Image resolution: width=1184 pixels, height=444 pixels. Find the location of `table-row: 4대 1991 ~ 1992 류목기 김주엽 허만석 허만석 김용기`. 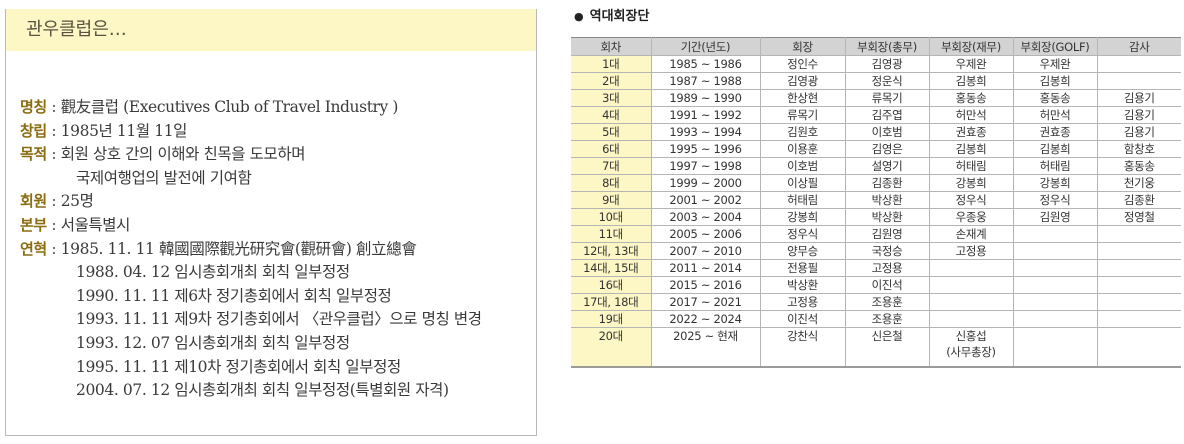

table-row: 4대 1991 ~ 1992 류목기 김주엽 허만석 허만석 김용기 is located at coordinates (876, 115).